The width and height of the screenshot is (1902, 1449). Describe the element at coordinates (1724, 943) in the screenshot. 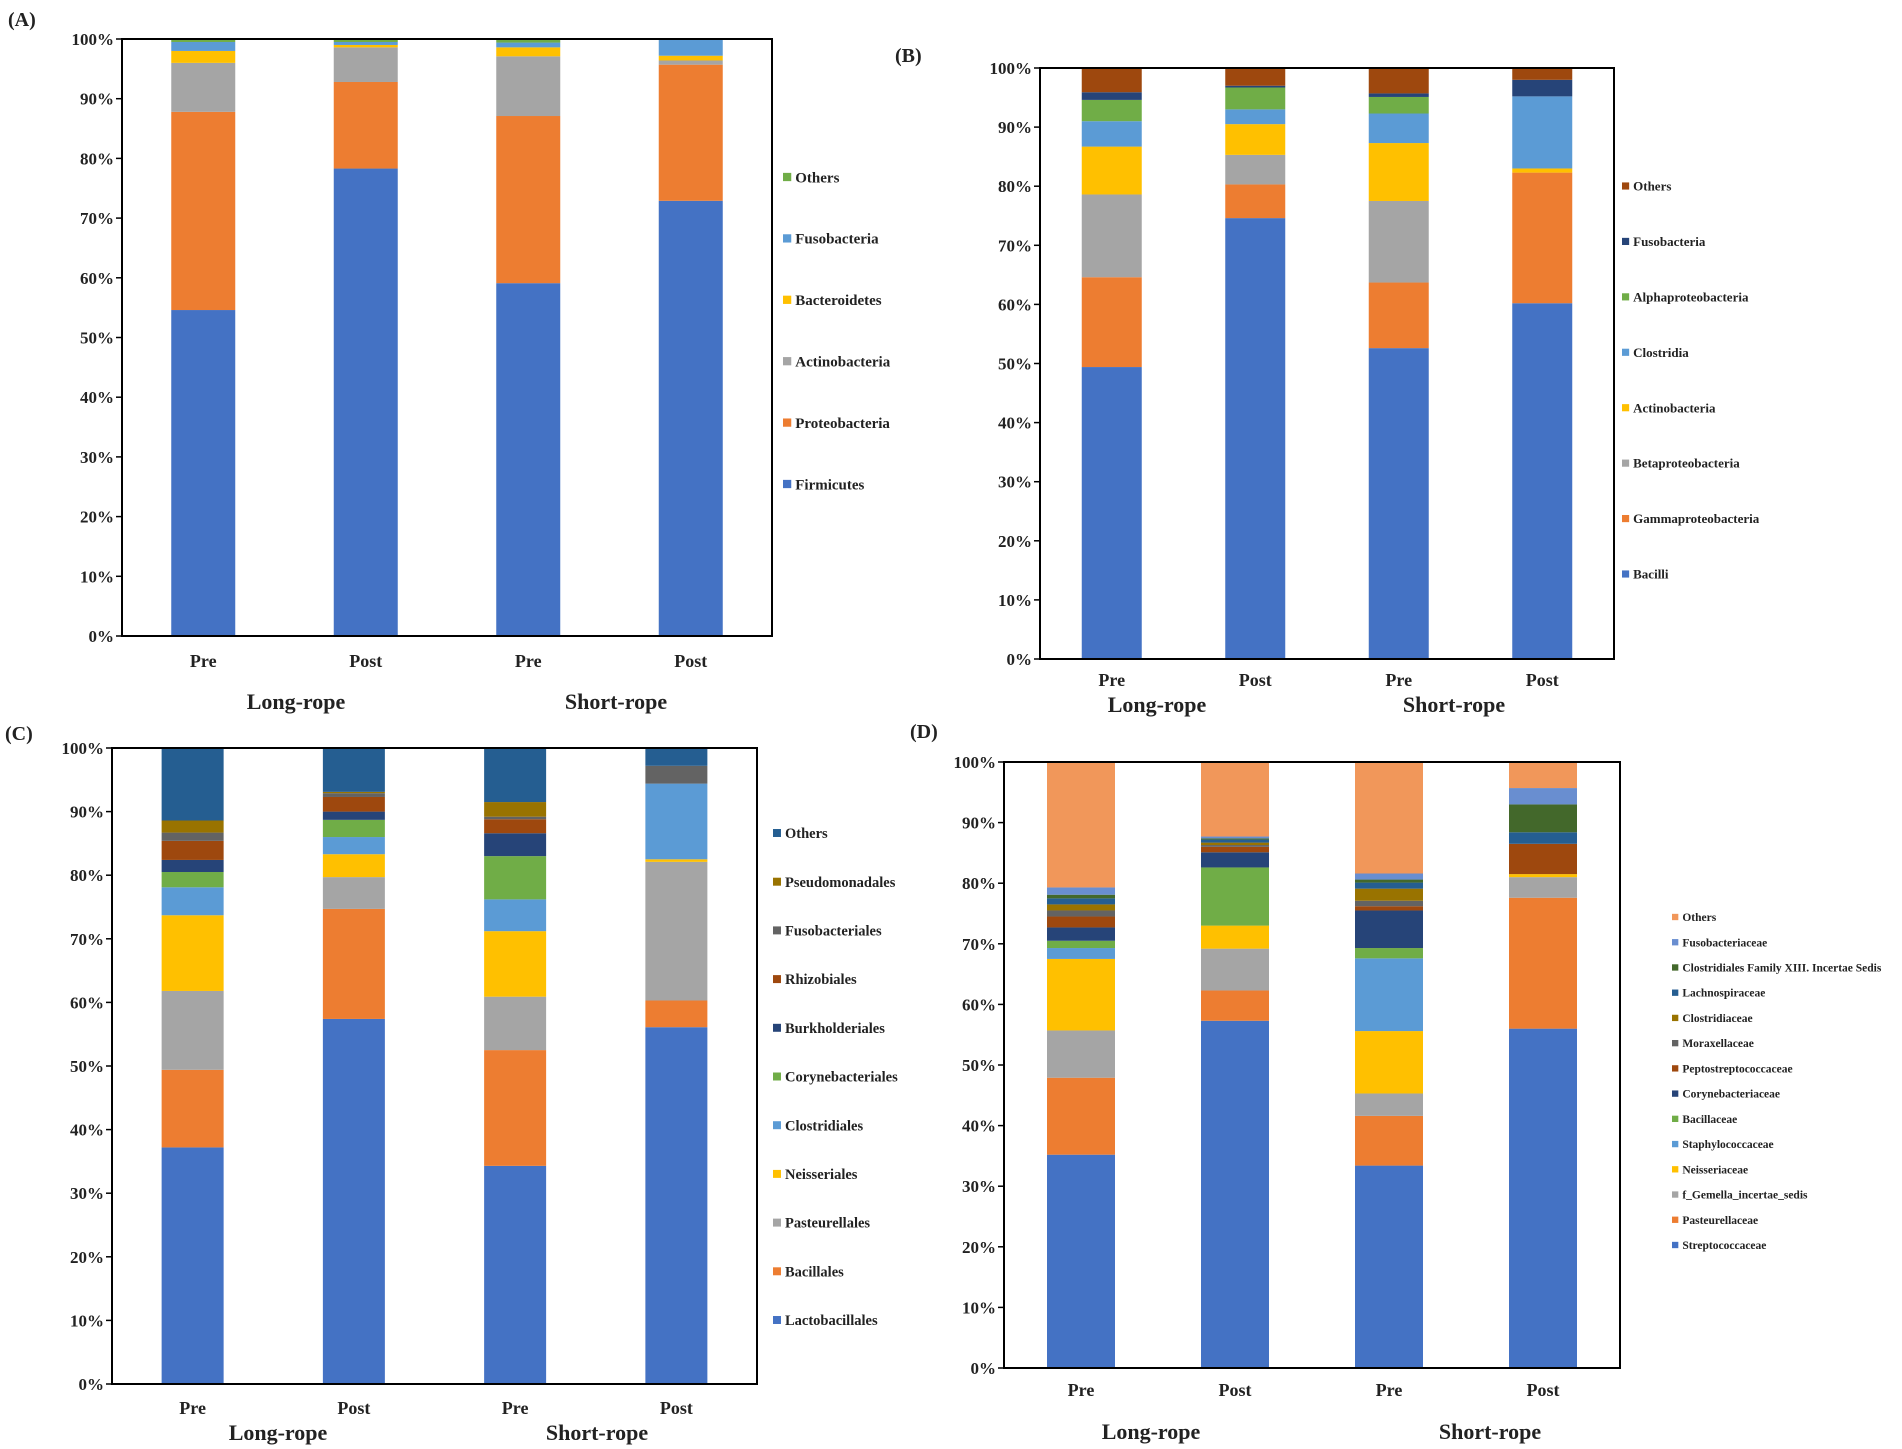

I see `legend-label: Fusobacteriaceae` at that location.